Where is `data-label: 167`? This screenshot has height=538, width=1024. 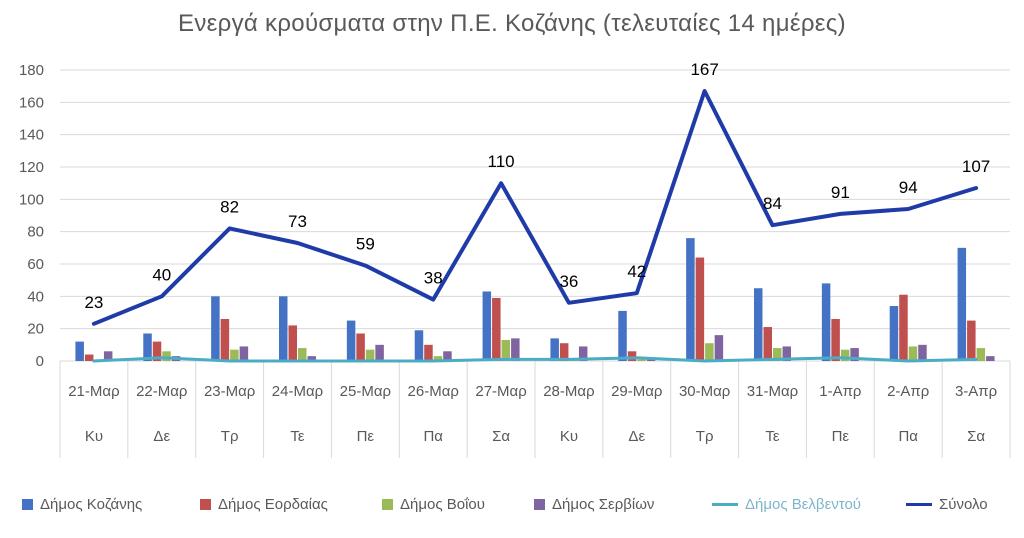
data-label: 167 is located at coordinates (704, 69).